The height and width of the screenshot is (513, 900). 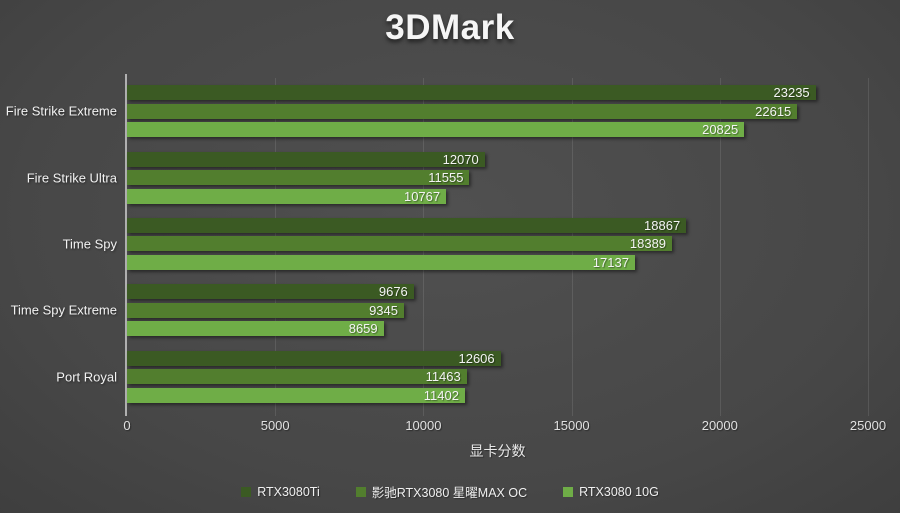 I want to click on bar-value-label: 20825, so click(x=720, y=130).